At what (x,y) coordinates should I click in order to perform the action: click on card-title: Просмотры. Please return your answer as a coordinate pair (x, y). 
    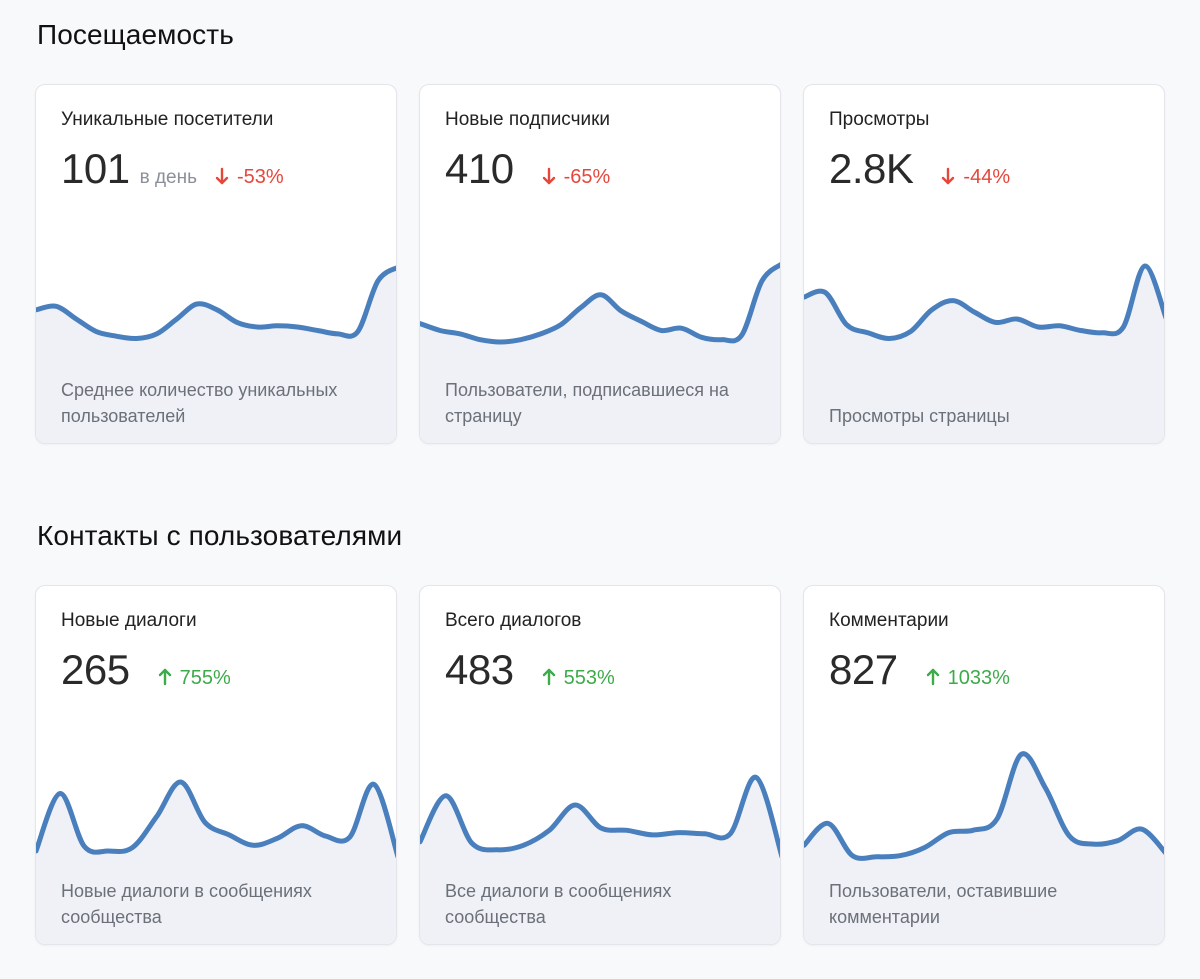
    Looking at the image, I should click on (879, 119).